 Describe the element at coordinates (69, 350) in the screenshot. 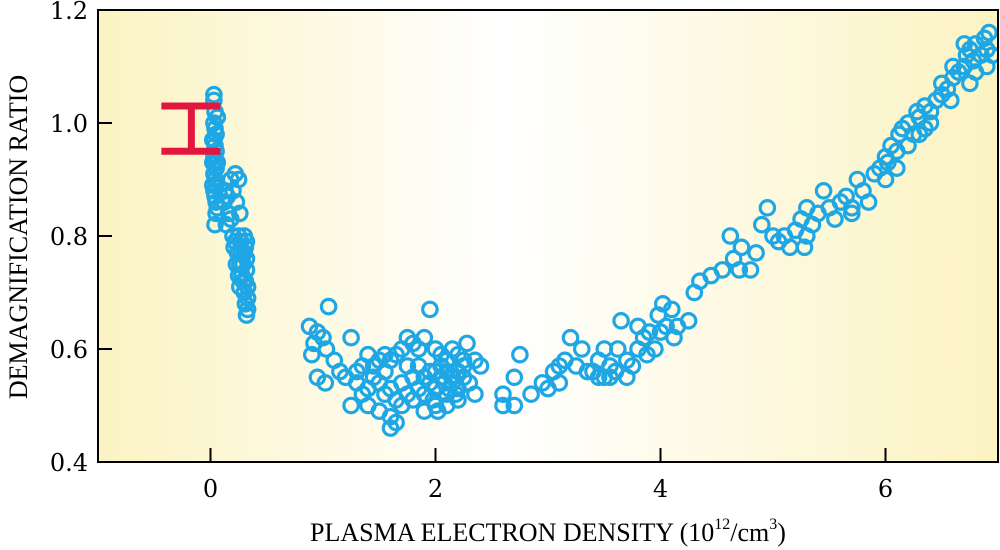

I see `y-tick-label: 0.6` at that location.